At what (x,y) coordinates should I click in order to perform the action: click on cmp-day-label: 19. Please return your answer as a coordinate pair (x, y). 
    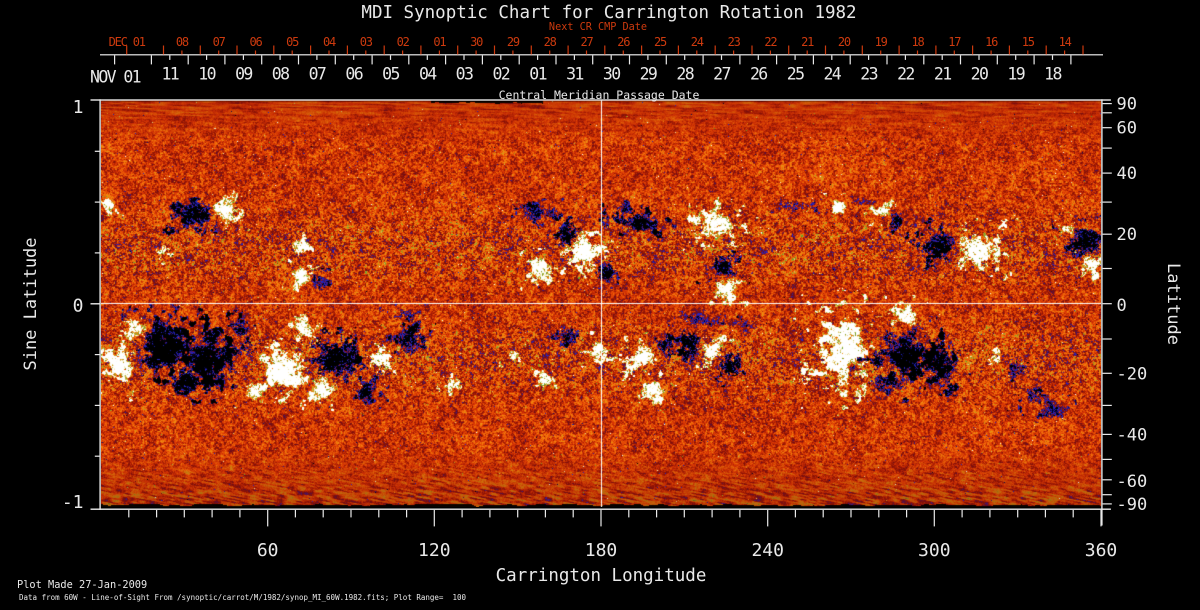
    Looking at the image, I should click on (1015, 74).